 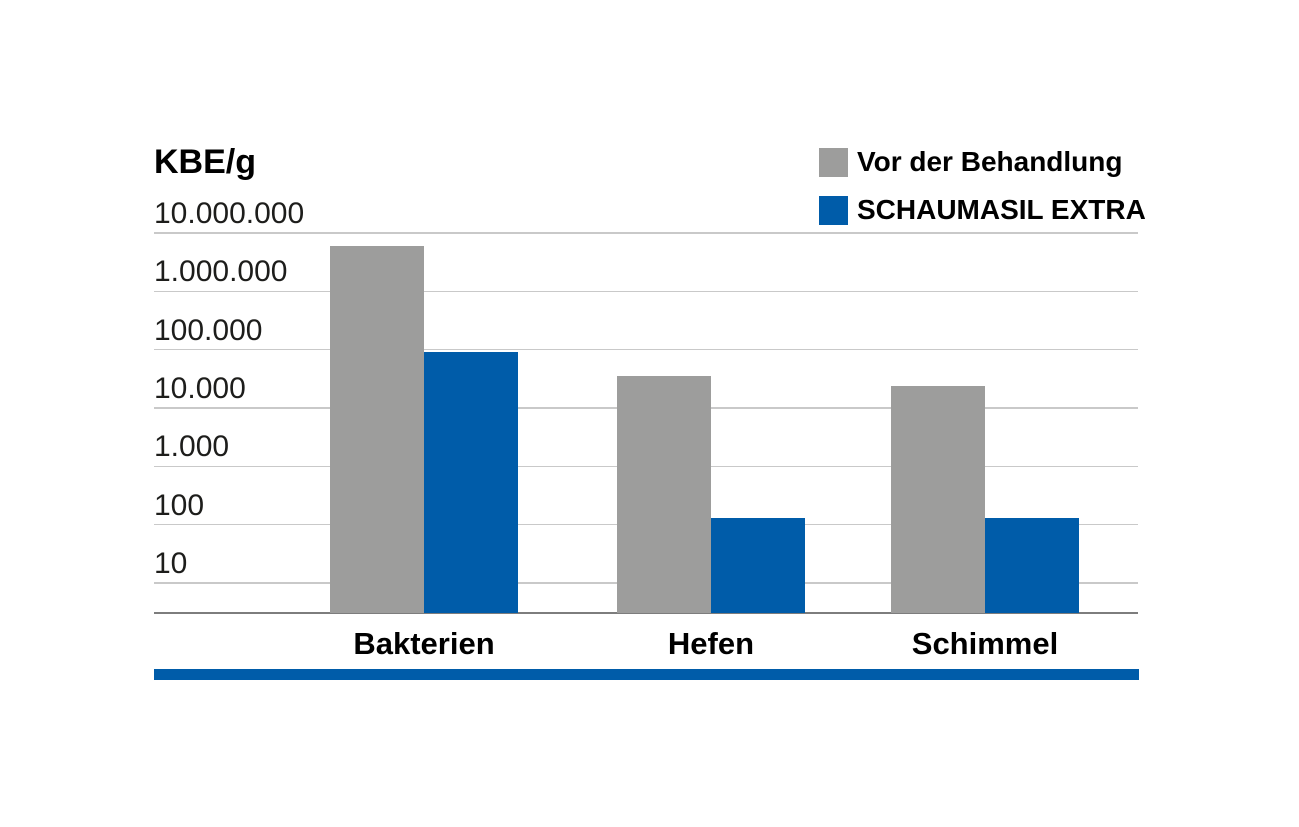 What do you see at coordinates (1032, 565) in the screenshot?
I see `bar-schimmel-schaumasil` at bounding box center [1032, 565].